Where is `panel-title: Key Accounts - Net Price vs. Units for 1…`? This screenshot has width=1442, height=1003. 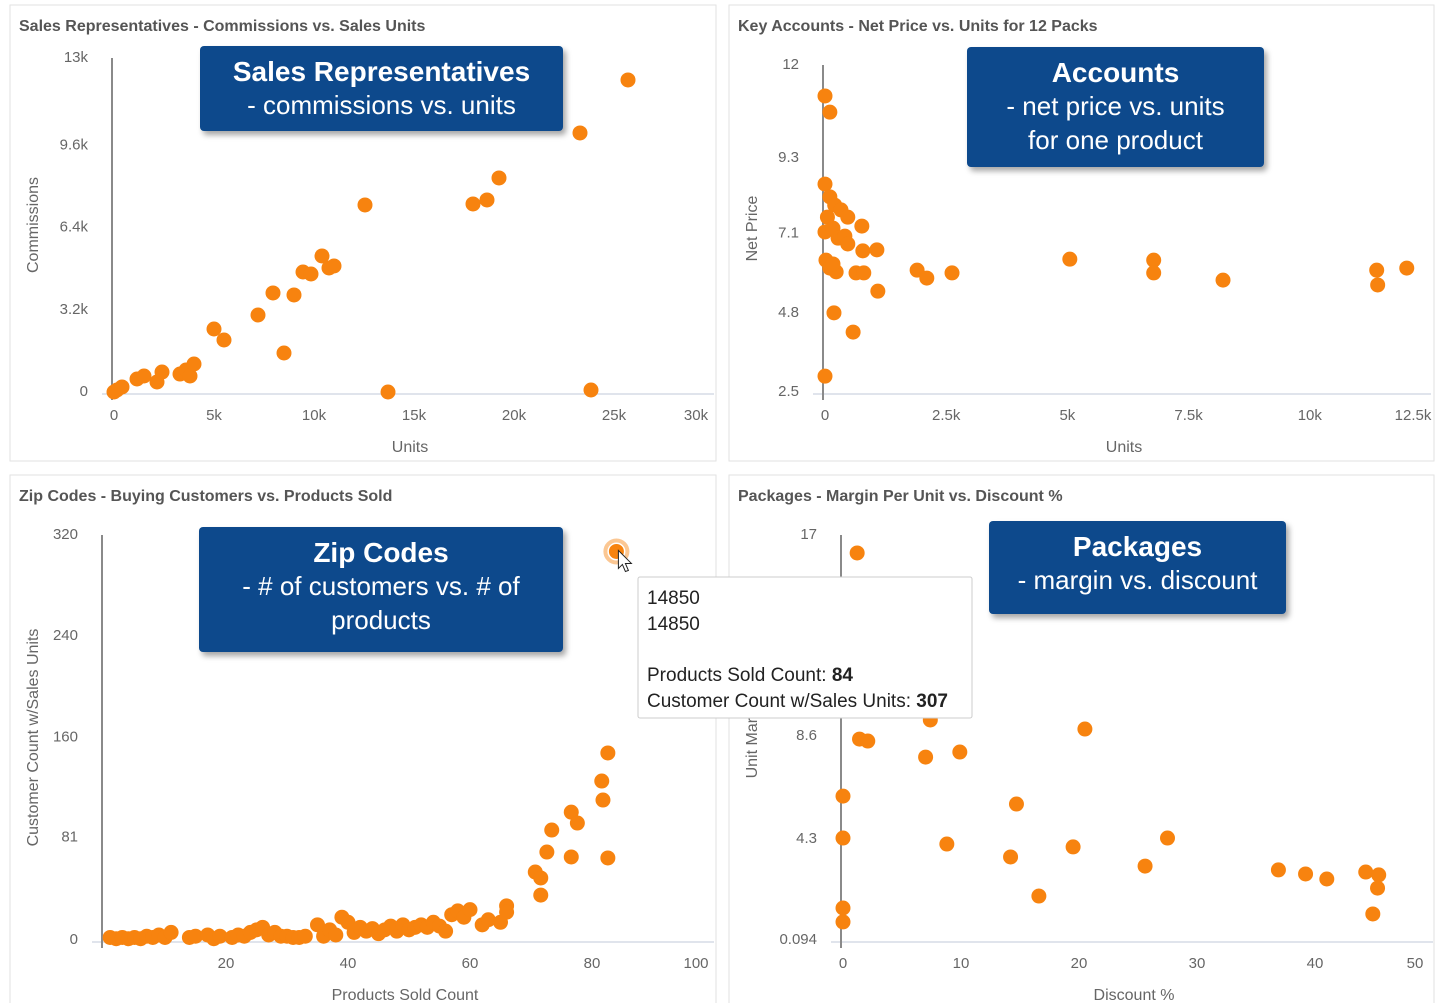 panel-title: Key Accounts - Net Price vs. Units for 1… is located at coordinates (918, 26).